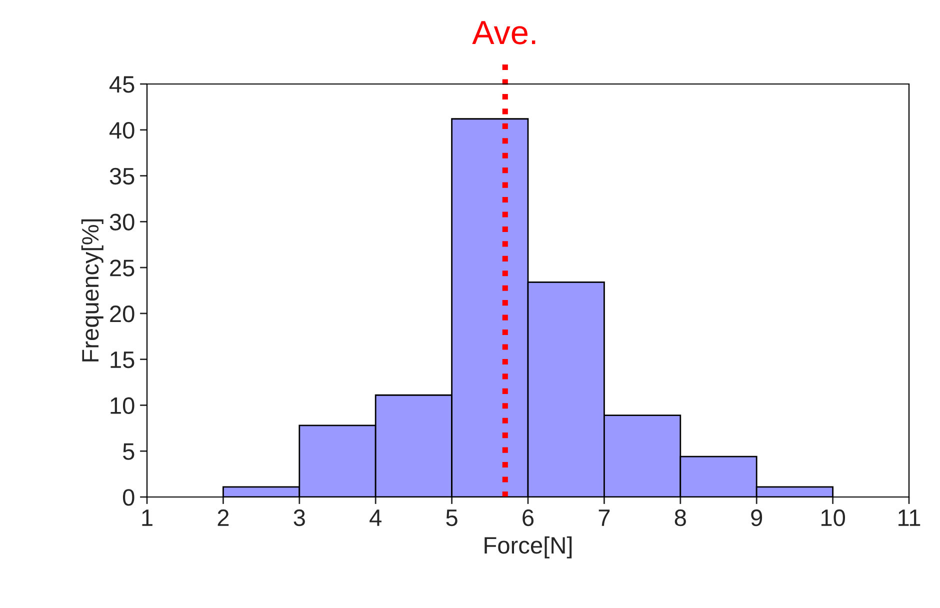 The height and width of the screenshot is (608, 940). What do you see at coordinates (504, 32) in the screenshot?
I see `ref-line-label: Ave.` at bounding box center [504, 32].